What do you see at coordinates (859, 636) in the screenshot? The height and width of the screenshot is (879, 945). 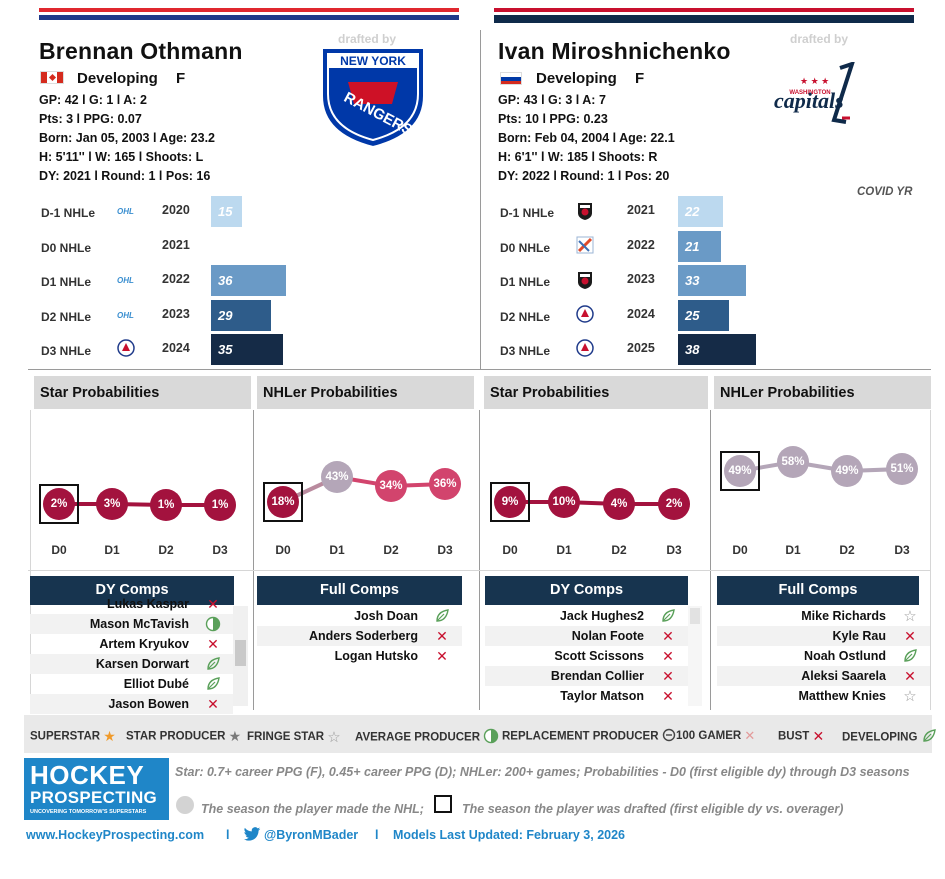 I see `comp-player-name: Kyle Rau` at bounding box center [859, 636].